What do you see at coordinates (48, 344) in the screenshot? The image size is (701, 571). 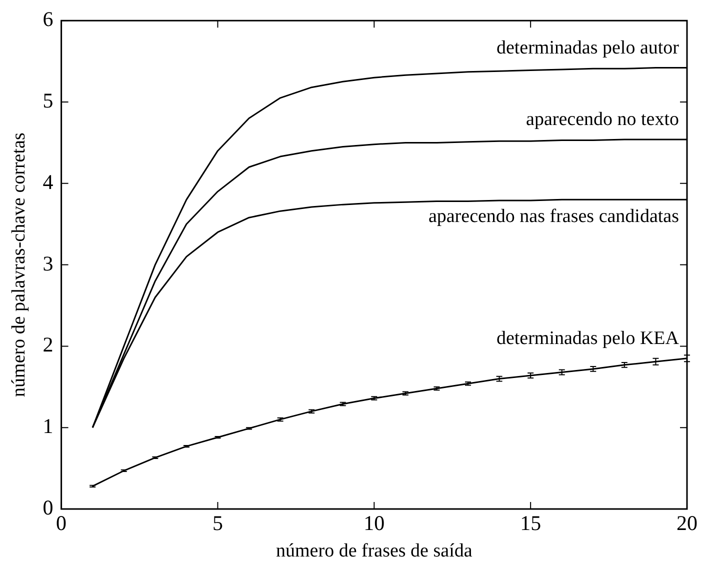 I see `y-tick-label: 2` at bounding box center [48, 344].